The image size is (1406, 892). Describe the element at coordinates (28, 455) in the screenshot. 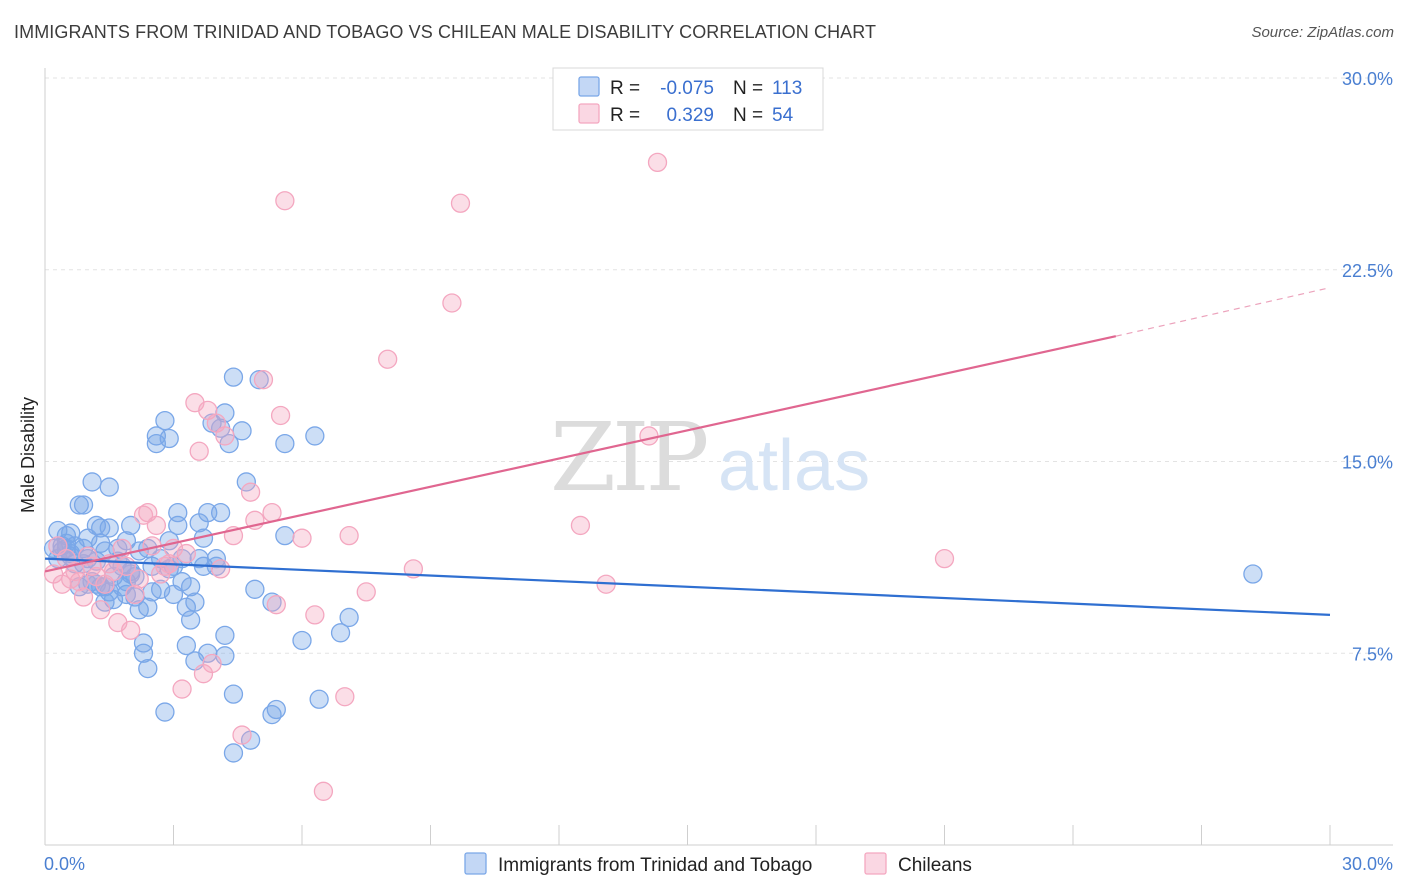

I see `y-axis-label: Male Disability` at that location.